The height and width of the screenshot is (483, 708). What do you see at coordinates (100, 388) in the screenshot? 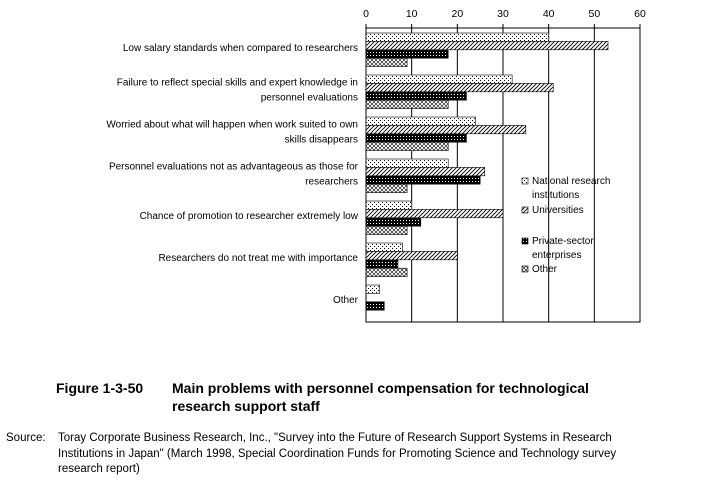
I see `figure-number: Figure 1-3-50` at bounding box center [100, 388].